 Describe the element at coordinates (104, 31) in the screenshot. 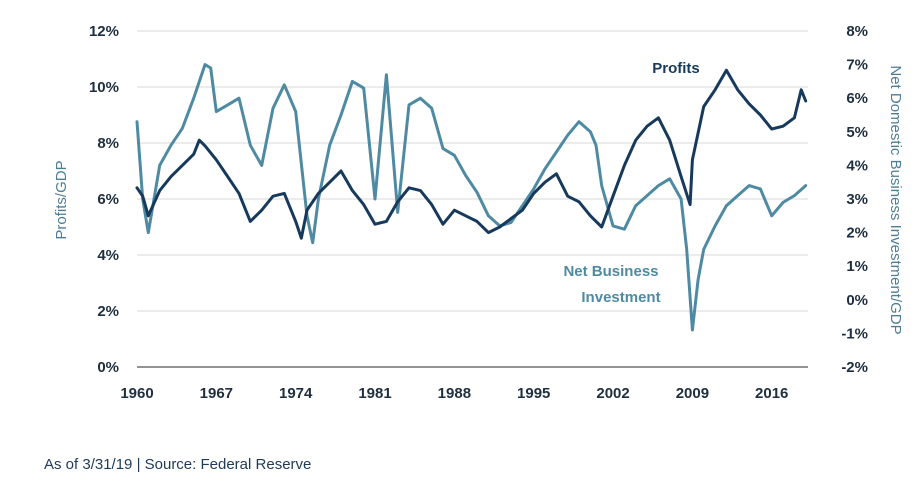

I see `y-tick-label: 12%` at that location.